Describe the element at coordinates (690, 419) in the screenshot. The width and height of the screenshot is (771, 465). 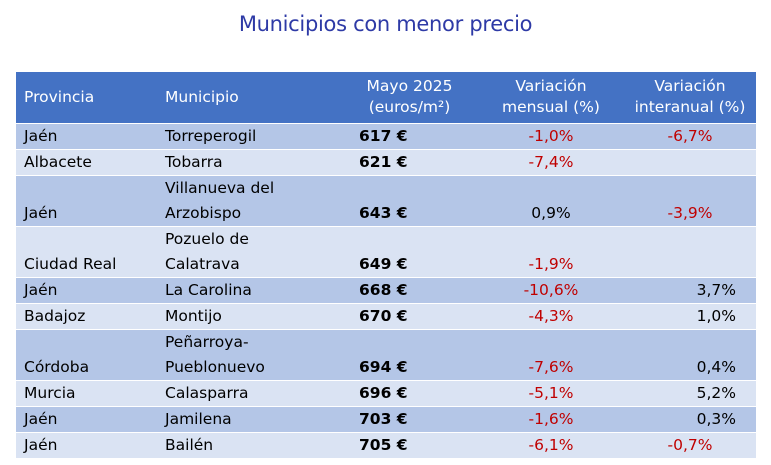
I see `cell-variacion-interanual: 0,3%` at that location.